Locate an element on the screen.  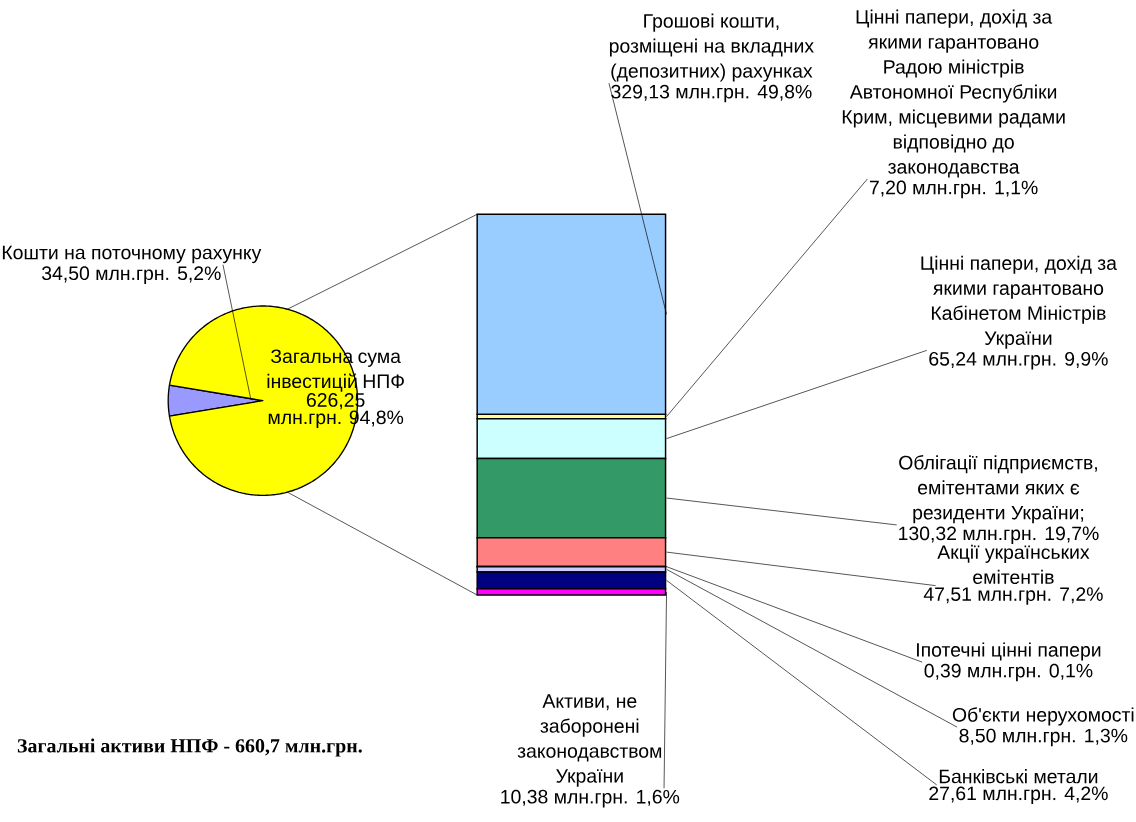
text: Акції українських емітентів is located at coordinates (1013, 564).